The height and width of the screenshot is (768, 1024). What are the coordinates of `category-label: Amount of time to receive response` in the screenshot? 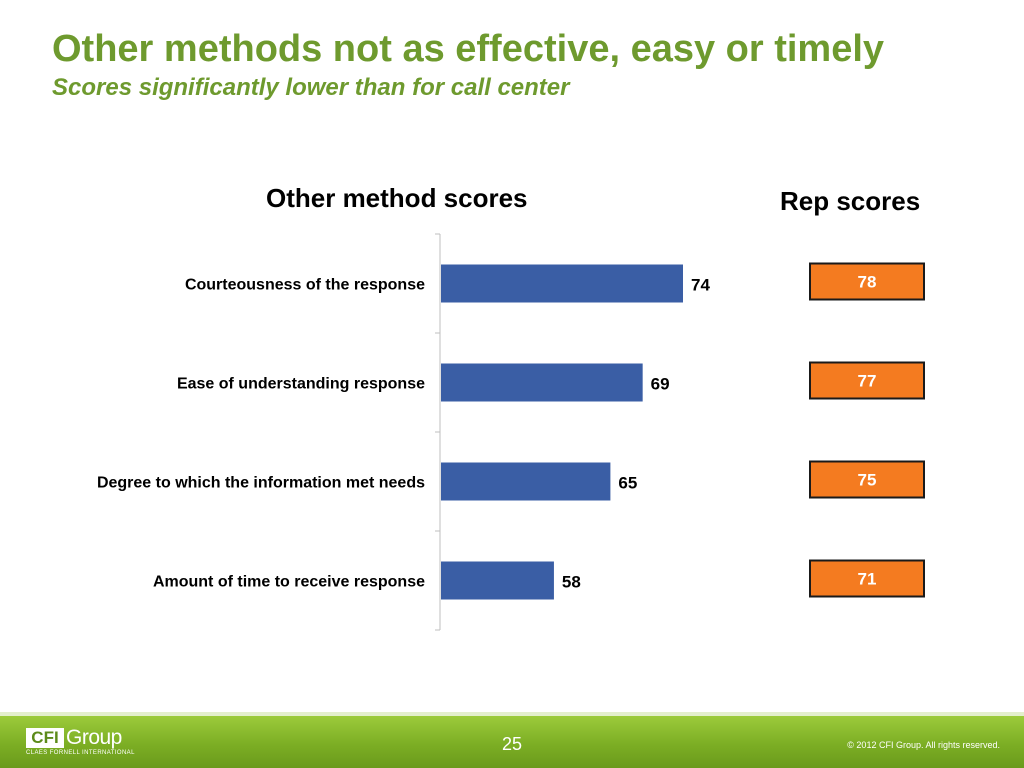 It's located at (289, 582).